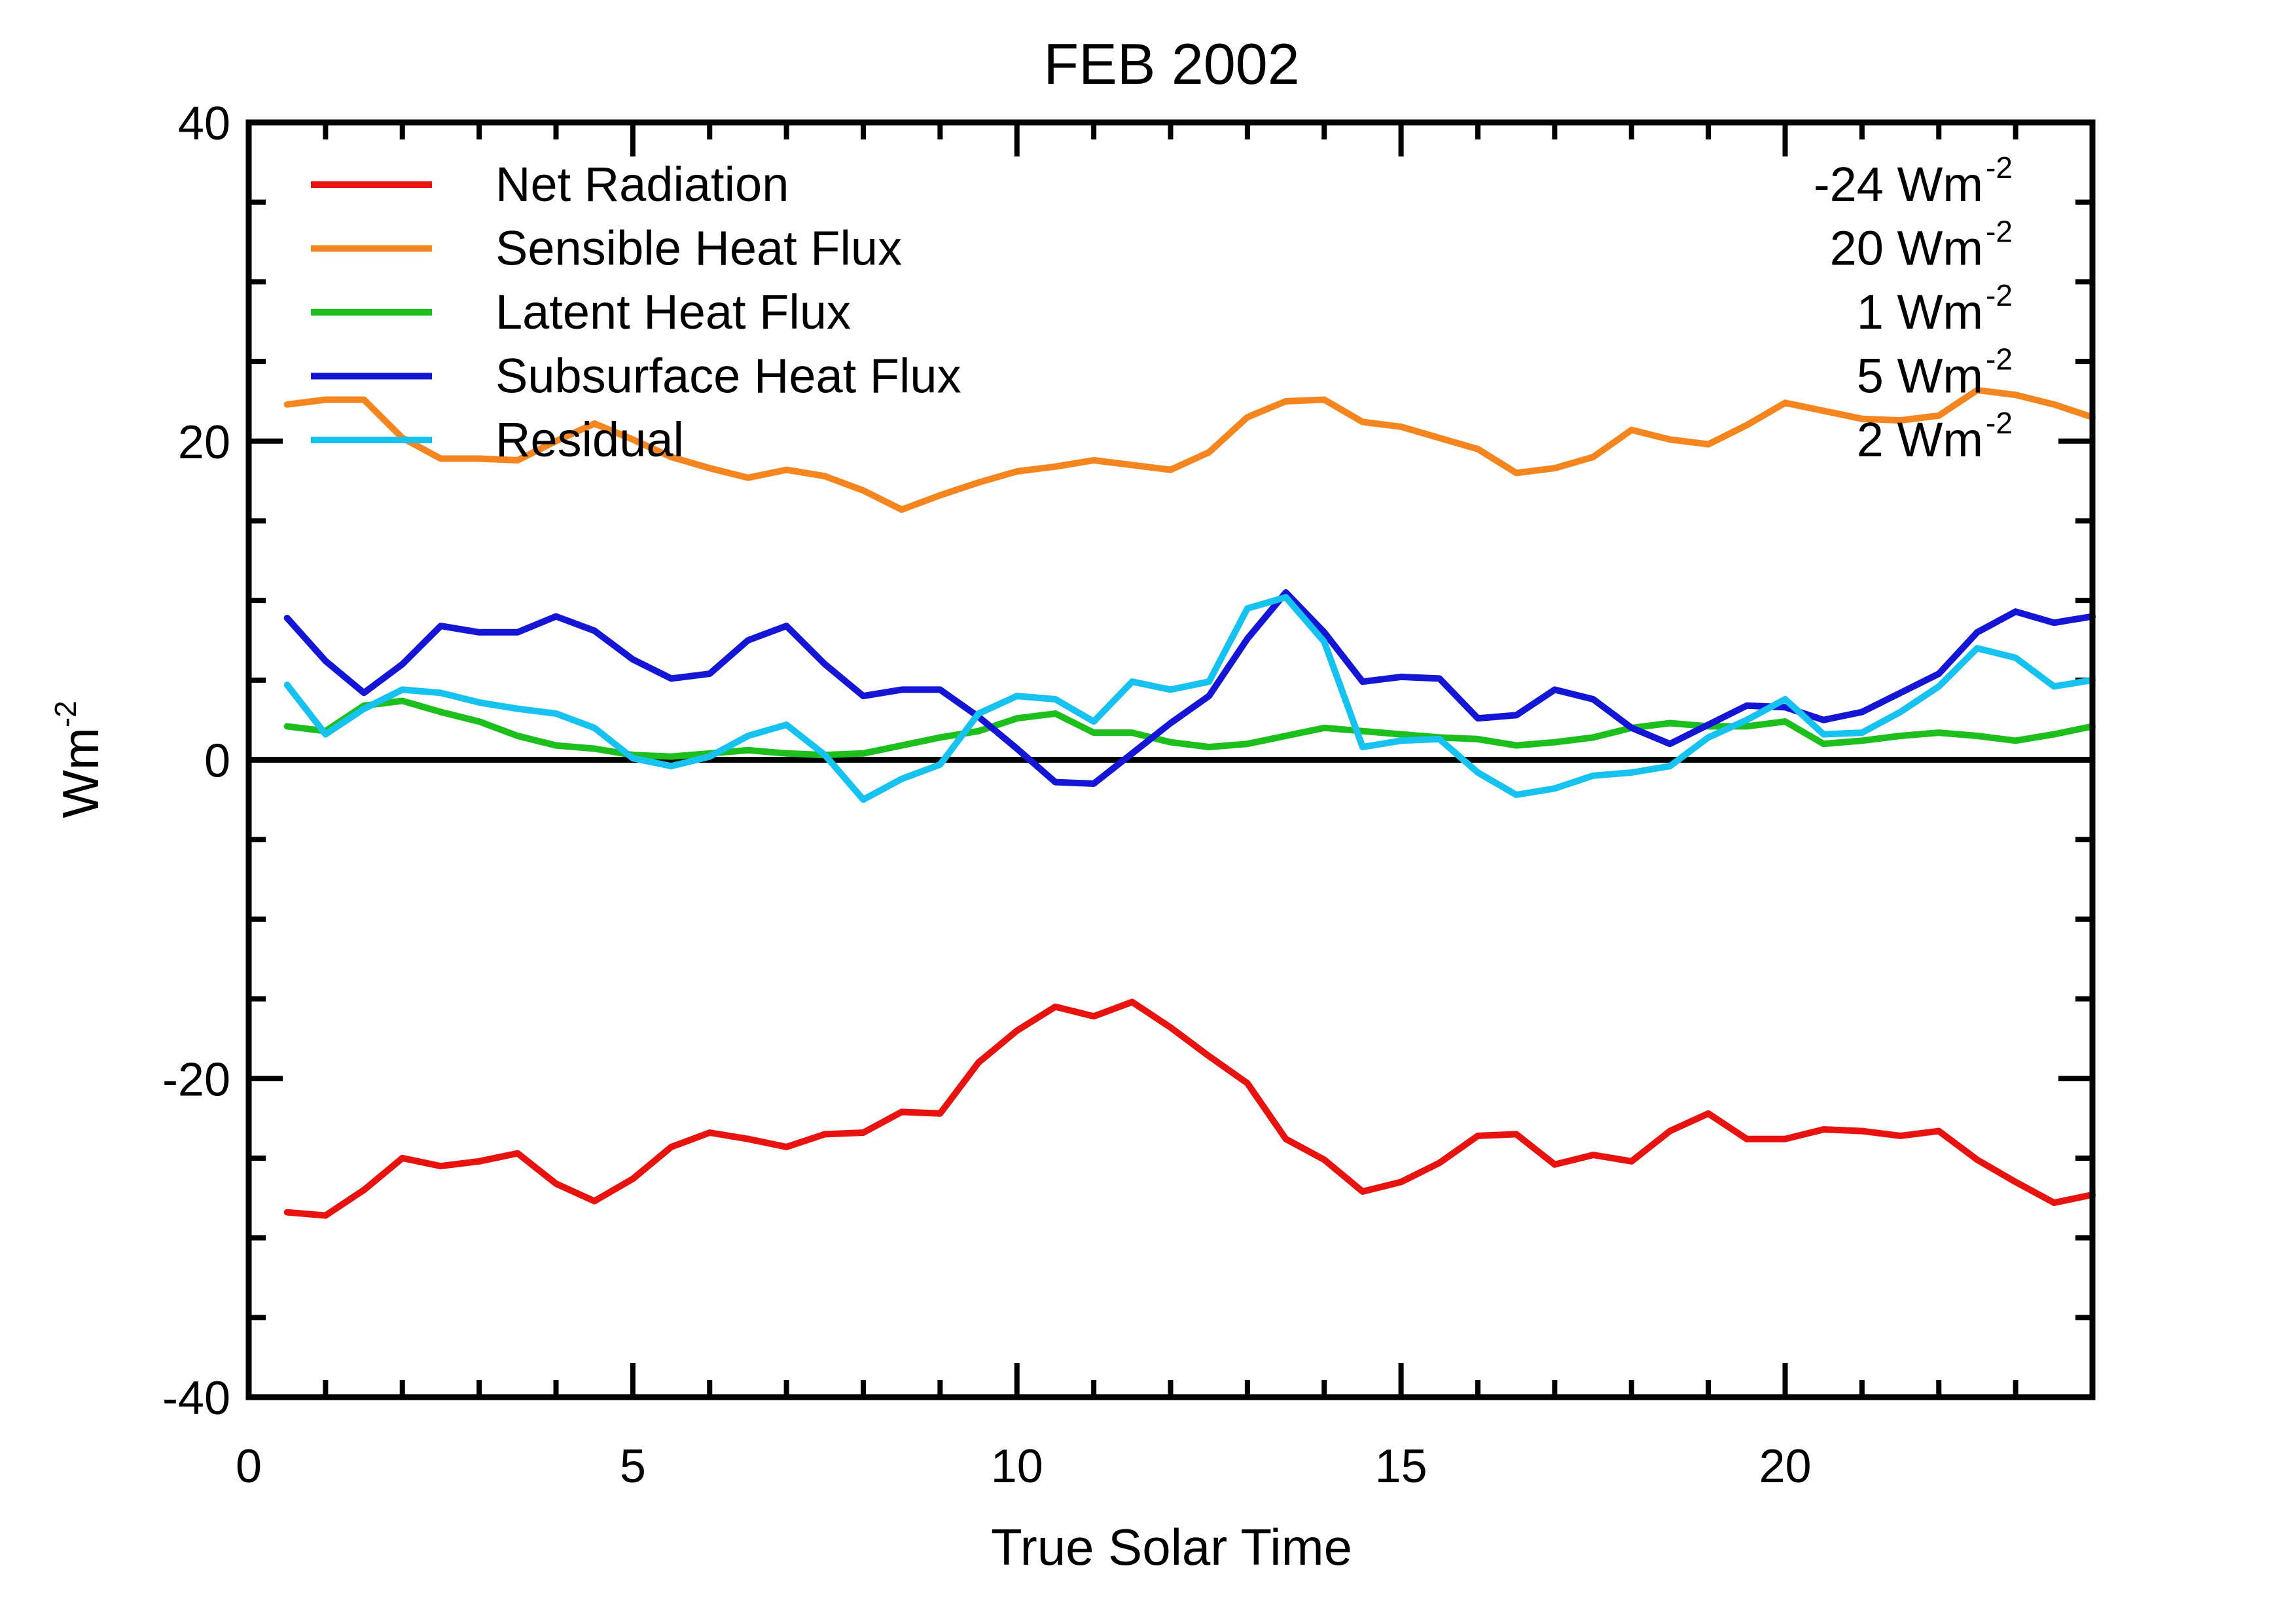 The width and height of the screenshot is (2296, 1623). I want to click on y-axis-title-text: Wm, so click(80, 772).